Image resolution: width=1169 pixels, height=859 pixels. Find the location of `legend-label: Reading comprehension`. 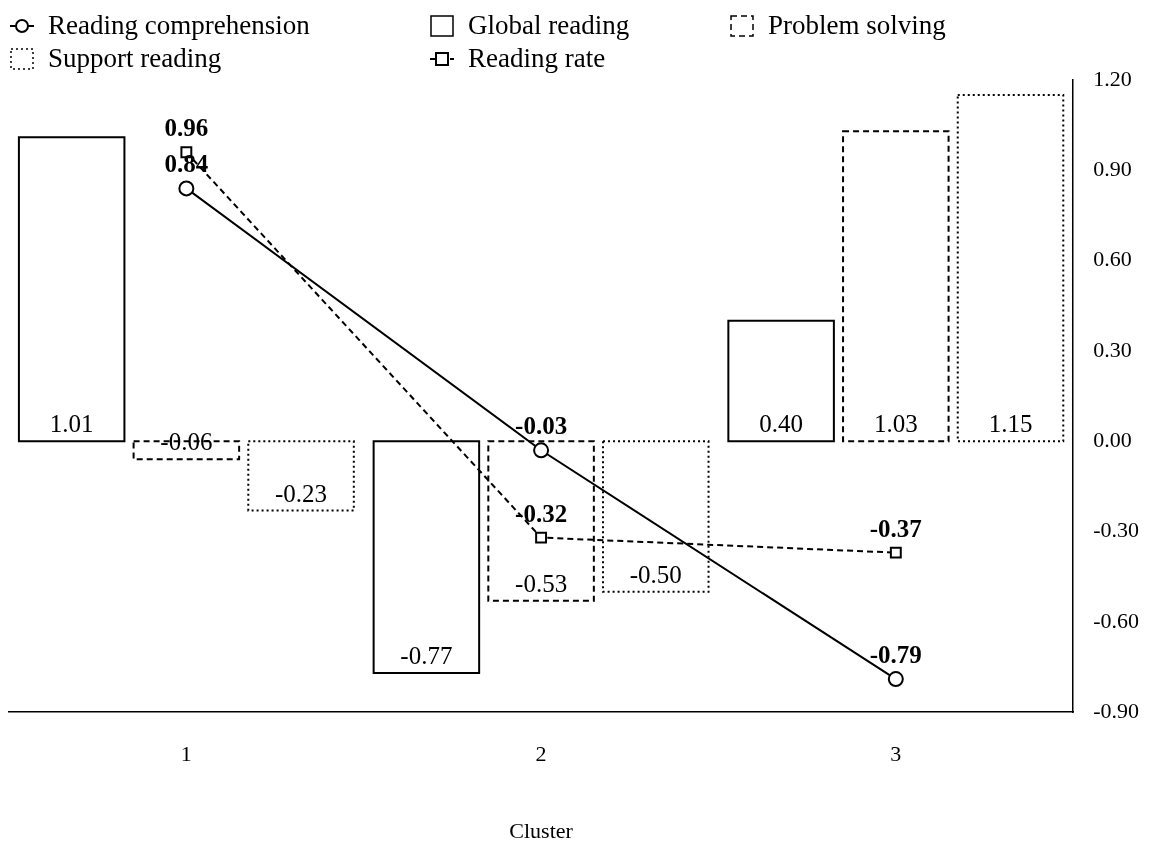

legend-label: Reading comprehension is located at coordinates (179, 25).